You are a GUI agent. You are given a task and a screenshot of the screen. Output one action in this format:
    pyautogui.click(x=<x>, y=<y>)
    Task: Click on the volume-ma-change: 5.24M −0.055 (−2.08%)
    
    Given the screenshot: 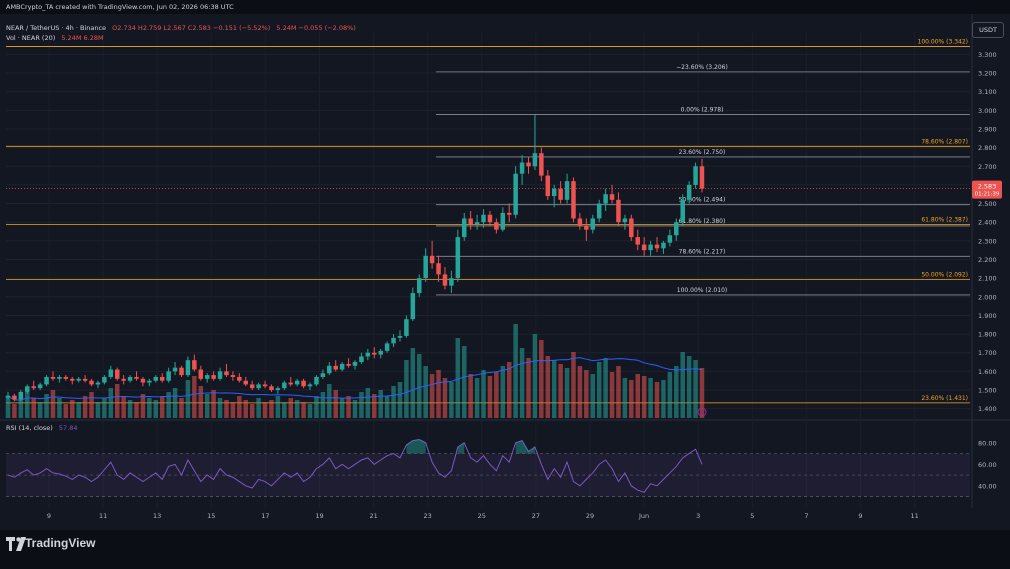 What is the action you would take?
    pyautogui.click(x=316, y=28)
    